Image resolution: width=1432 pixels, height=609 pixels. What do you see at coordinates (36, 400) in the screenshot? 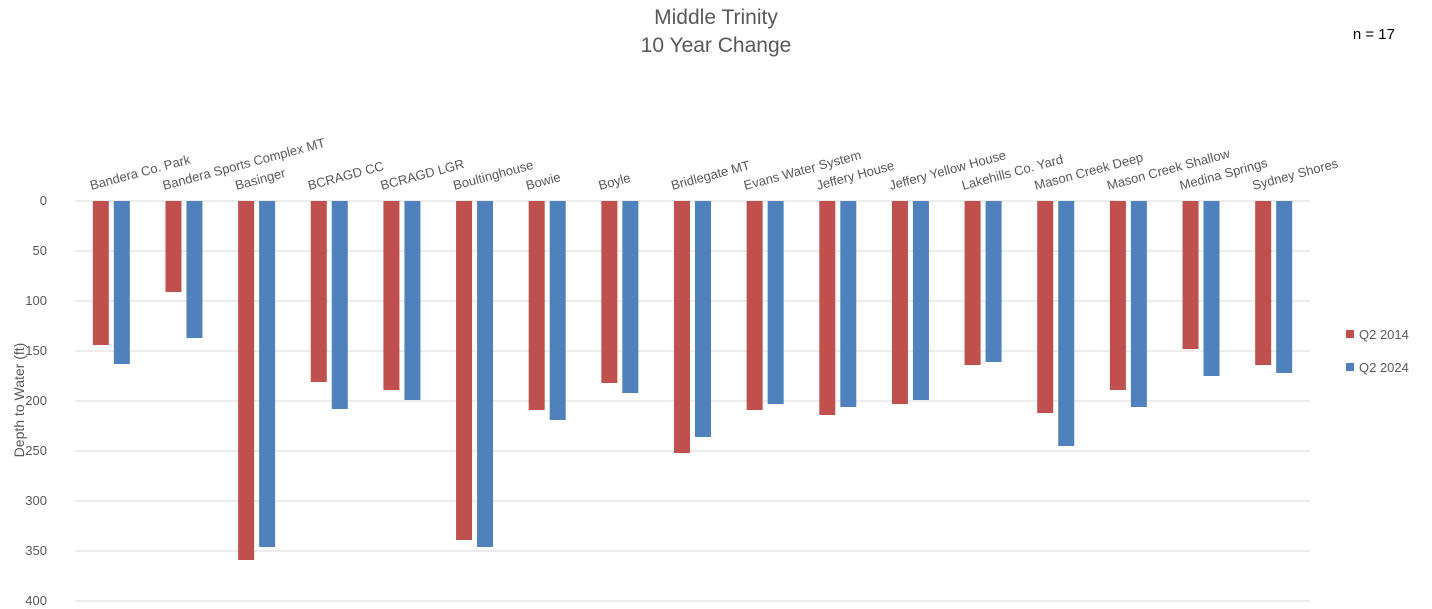
I see `y-tick-label: 200` at bounding box center [36, 400].